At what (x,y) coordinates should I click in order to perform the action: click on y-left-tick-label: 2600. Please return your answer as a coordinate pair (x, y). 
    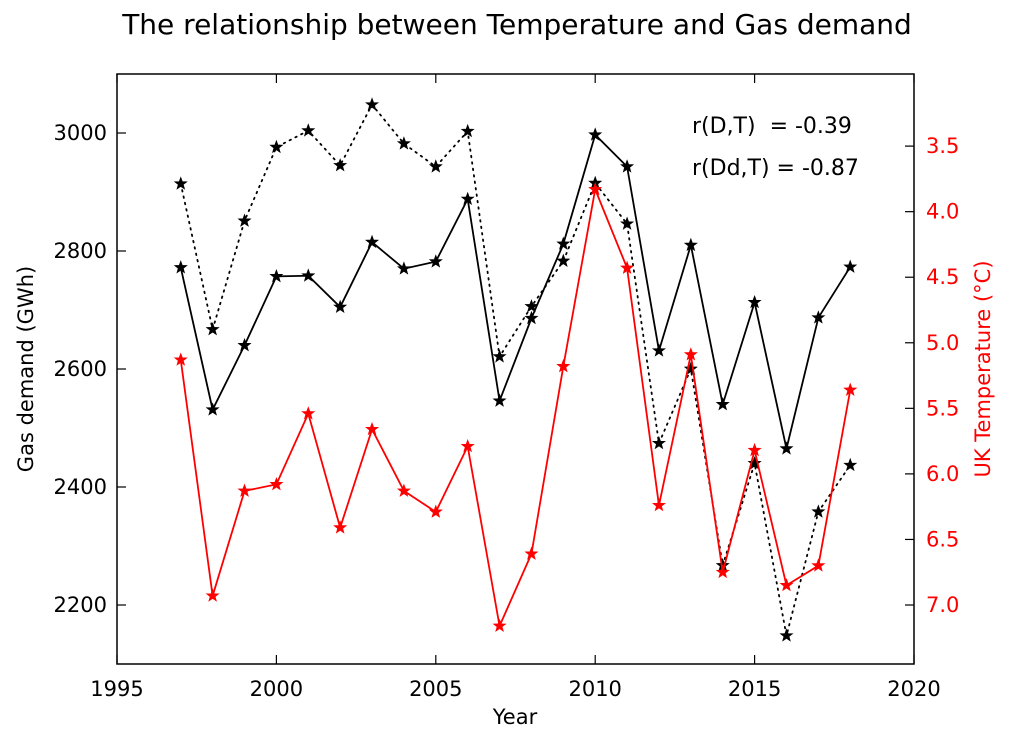
    Looking at the image, I should click on (80, 369).